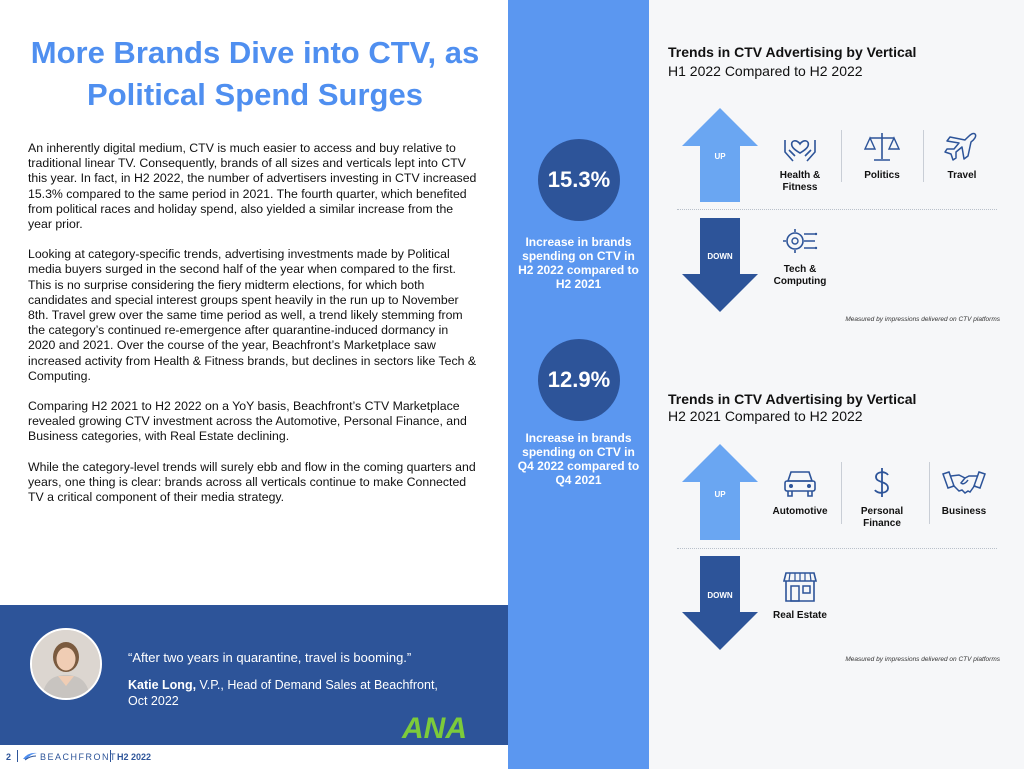 The image size is (1024, 769). I want to click on handshake-icon, so click(964, 482).